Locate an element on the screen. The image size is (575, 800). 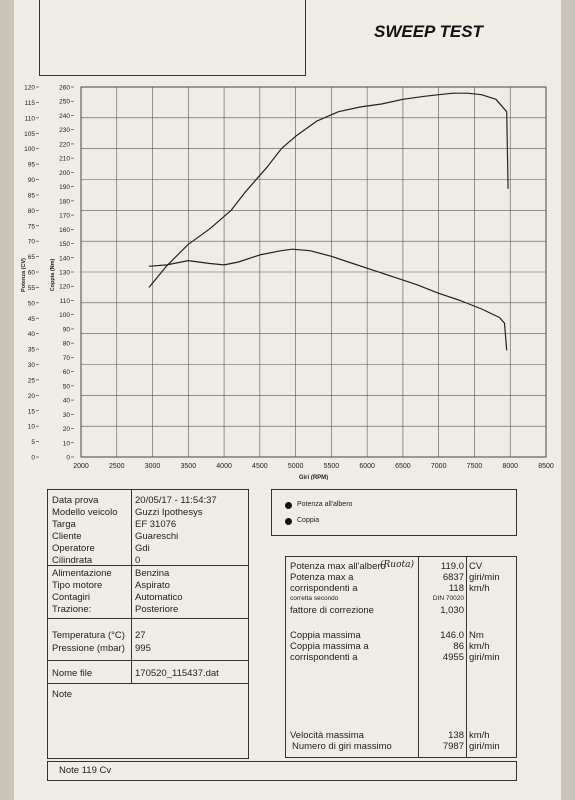
y-torque-tick-label: 10 is located at coordinates (67, 443).